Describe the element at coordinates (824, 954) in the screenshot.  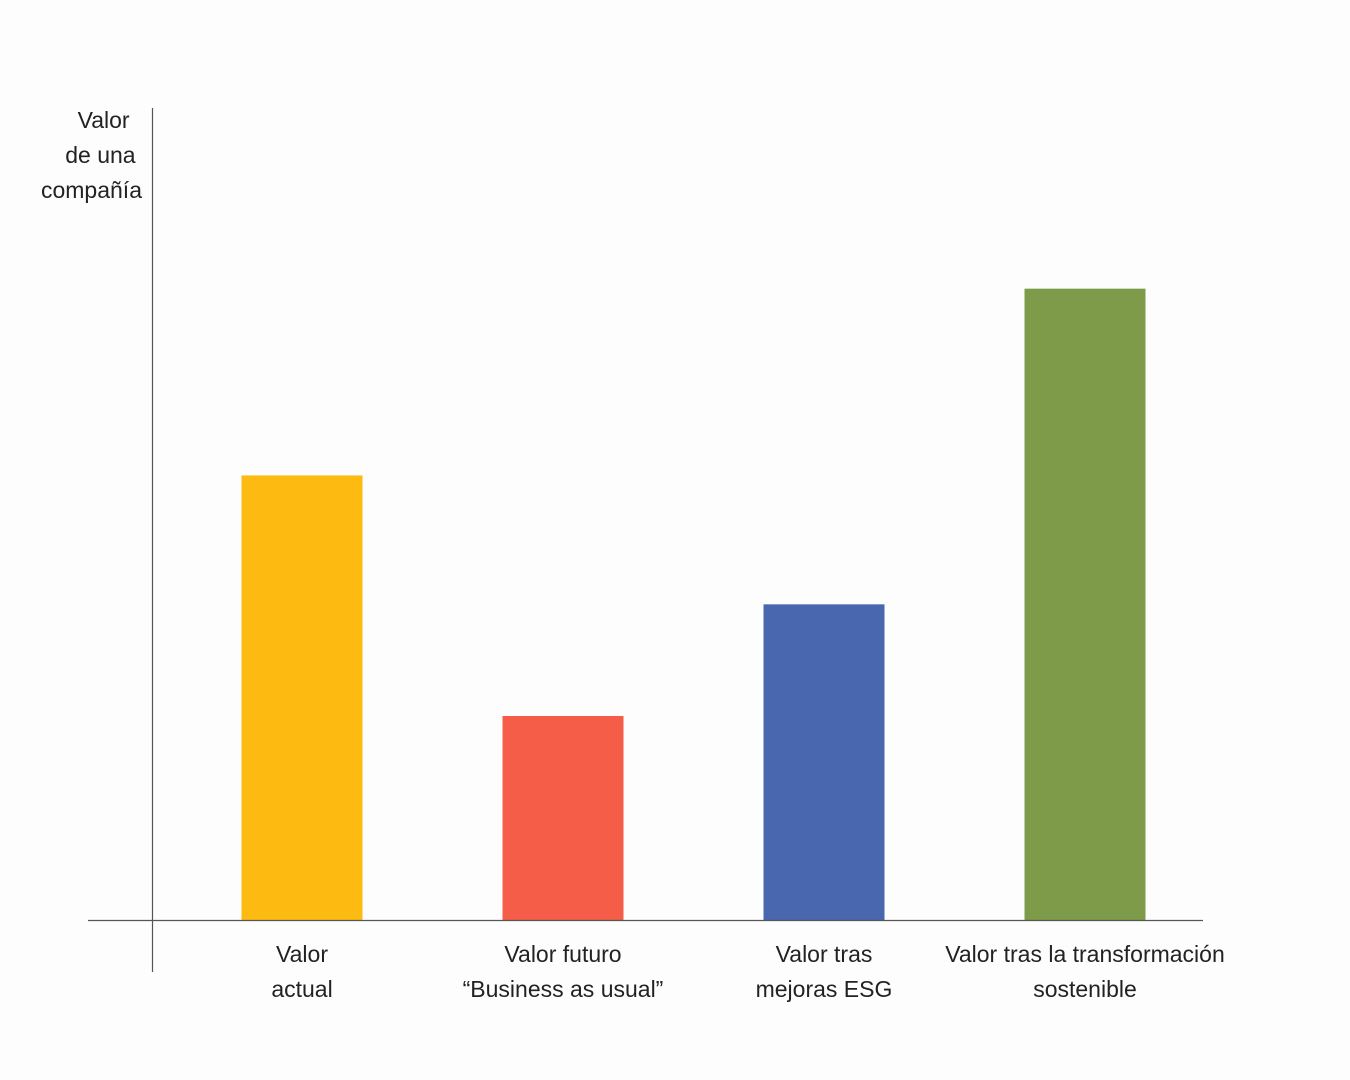
I see `x-tick-label-line: Valor tras` at that location.